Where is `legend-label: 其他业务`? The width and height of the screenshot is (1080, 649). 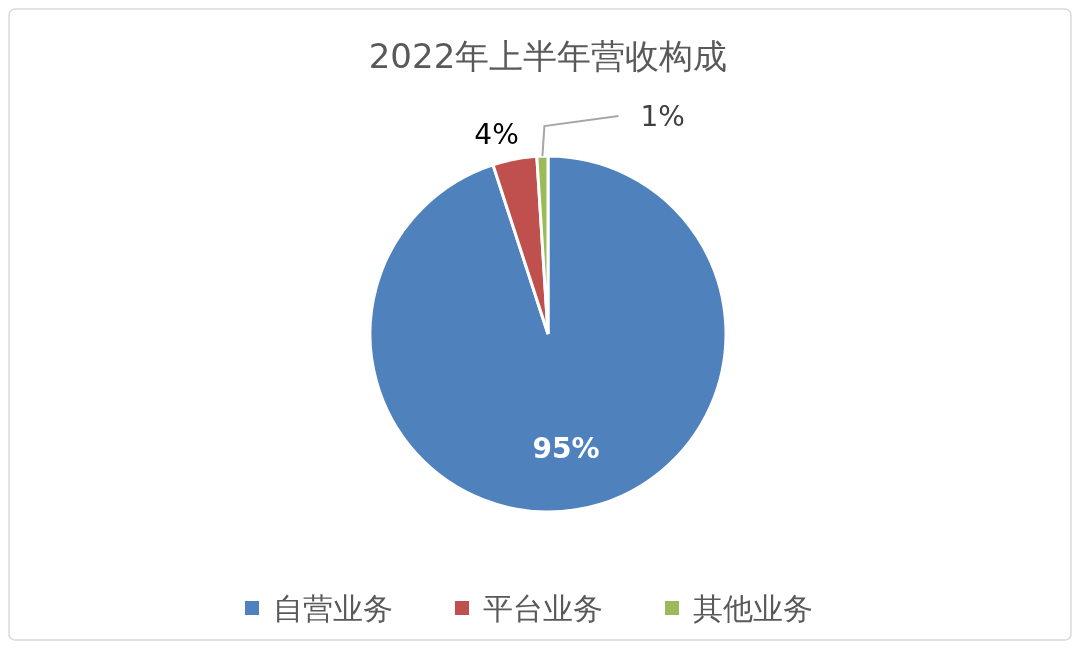 legend-label: 其他业务 is located at coordinates (753, 608).